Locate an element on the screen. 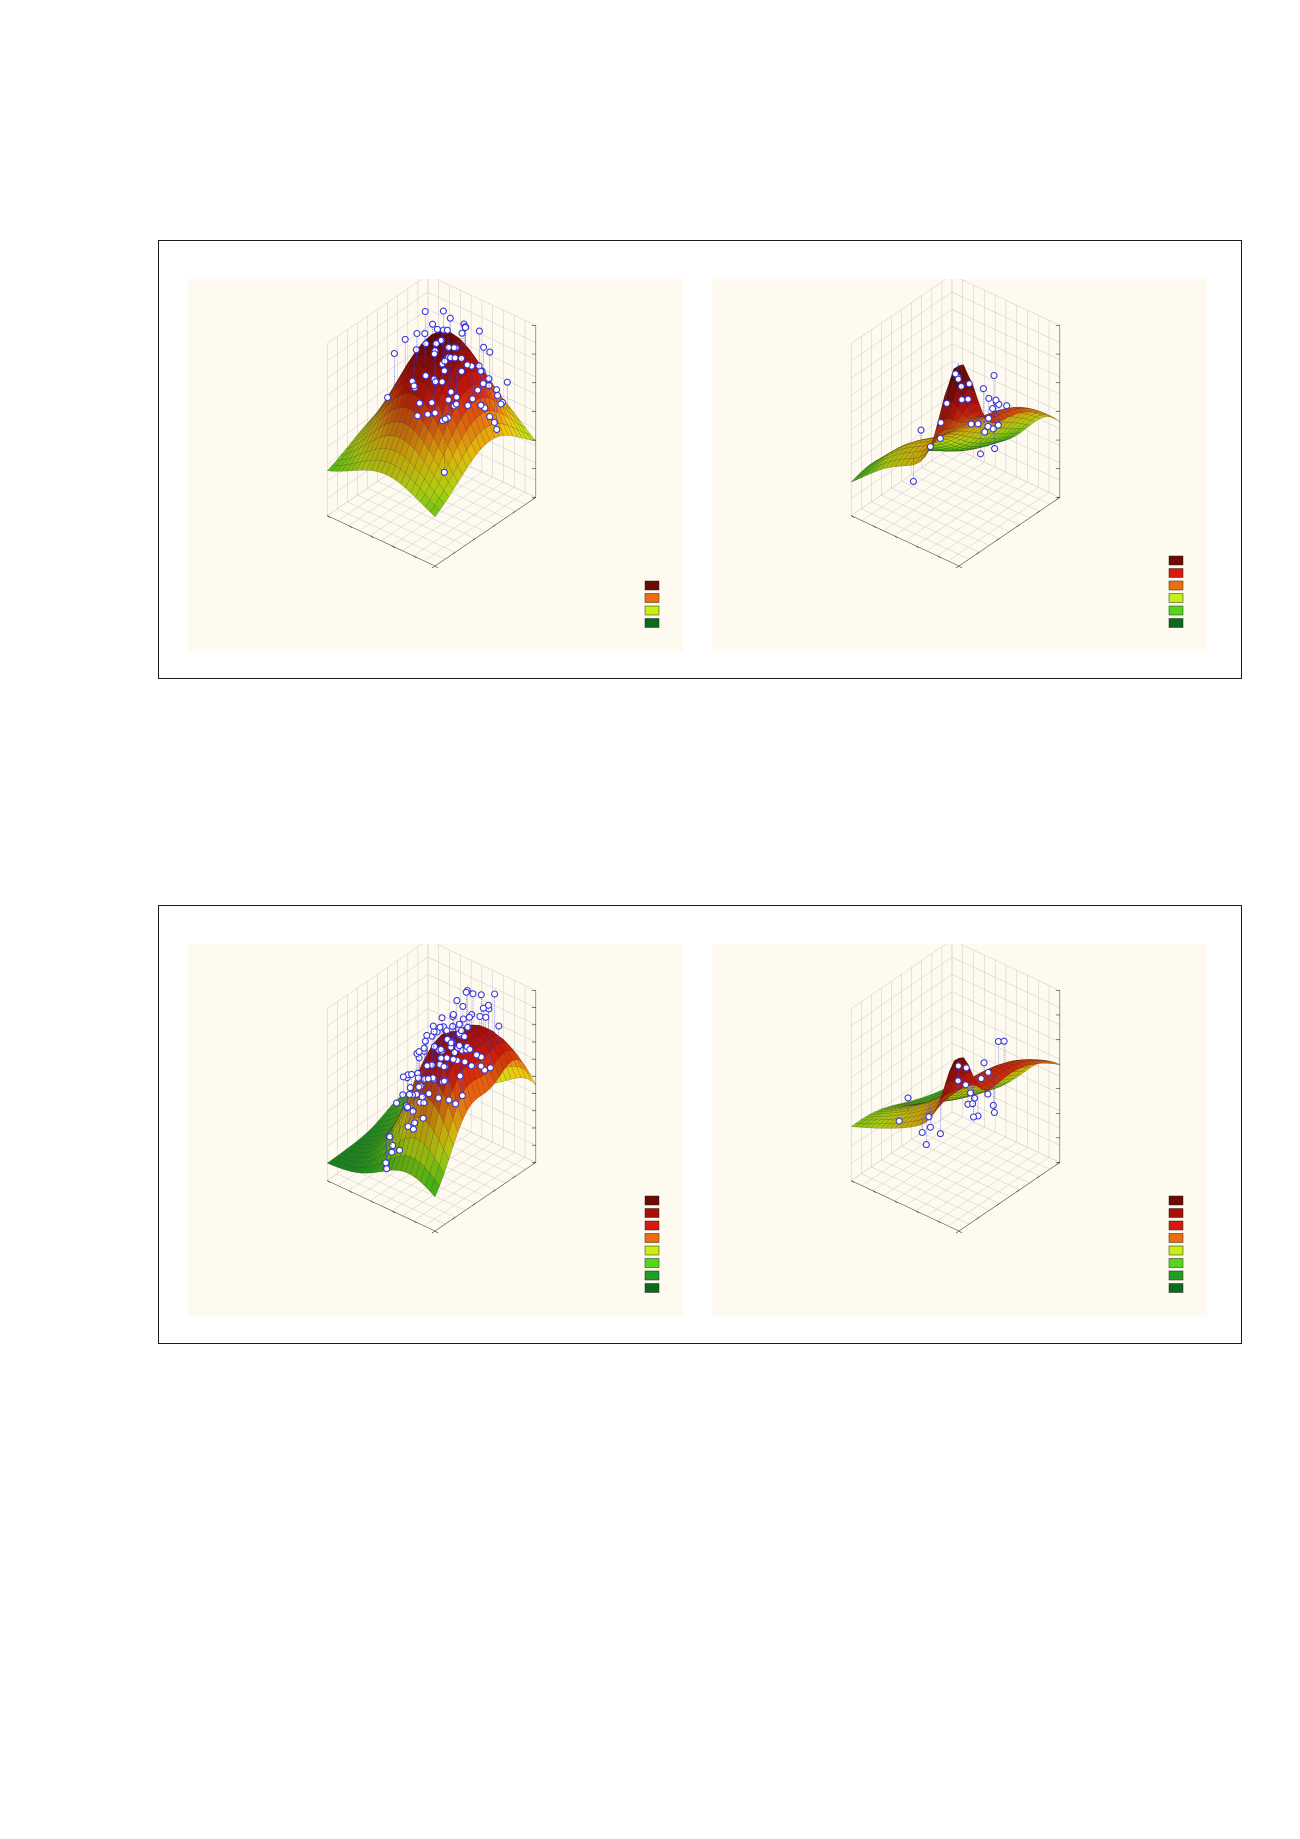 The image size is (1300, 1839). axis-ticks is located at coordinates (955, 1112).